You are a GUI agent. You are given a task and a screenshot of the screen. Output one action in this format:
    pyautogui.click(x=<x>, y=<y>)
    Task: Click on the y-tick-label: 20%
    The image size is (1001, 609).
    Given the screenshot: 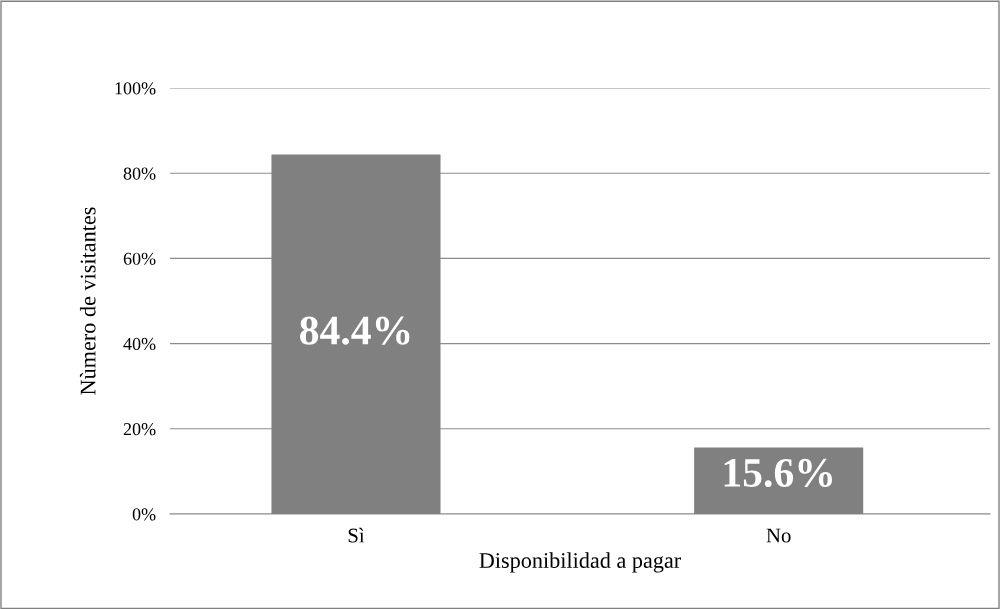 What is the action you would take?
    pyautogui.click(x=139, y=429)
    